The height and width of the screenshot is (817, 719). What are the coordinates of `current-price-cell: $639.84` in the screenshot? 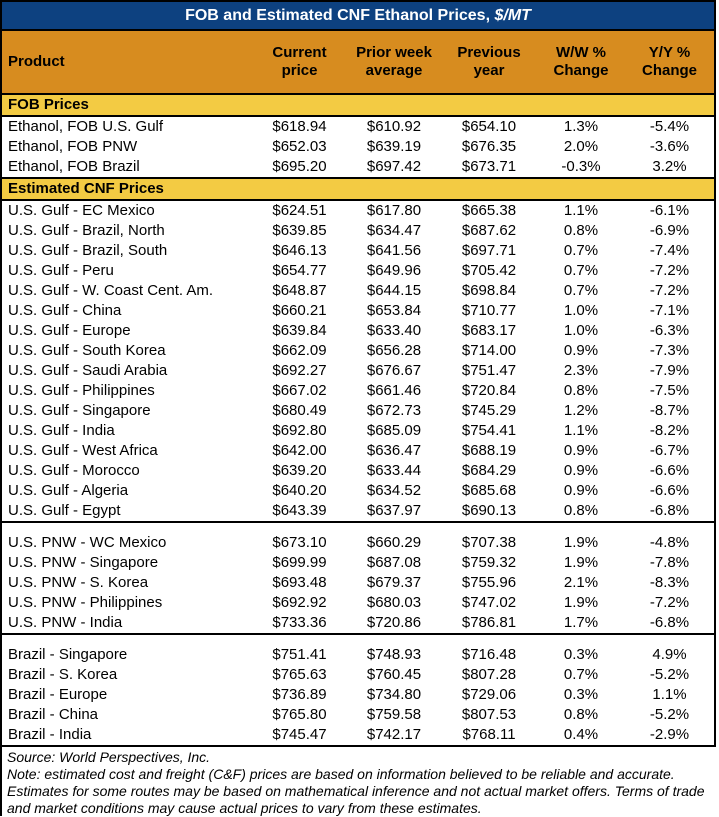 It's located at (299, 330).